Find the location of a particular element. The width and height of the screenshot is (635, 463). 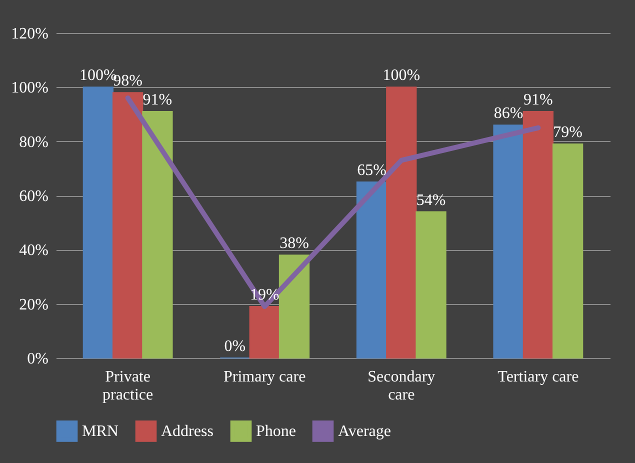

x-tick-label: Secondary care is located at coordinates (402, 386).